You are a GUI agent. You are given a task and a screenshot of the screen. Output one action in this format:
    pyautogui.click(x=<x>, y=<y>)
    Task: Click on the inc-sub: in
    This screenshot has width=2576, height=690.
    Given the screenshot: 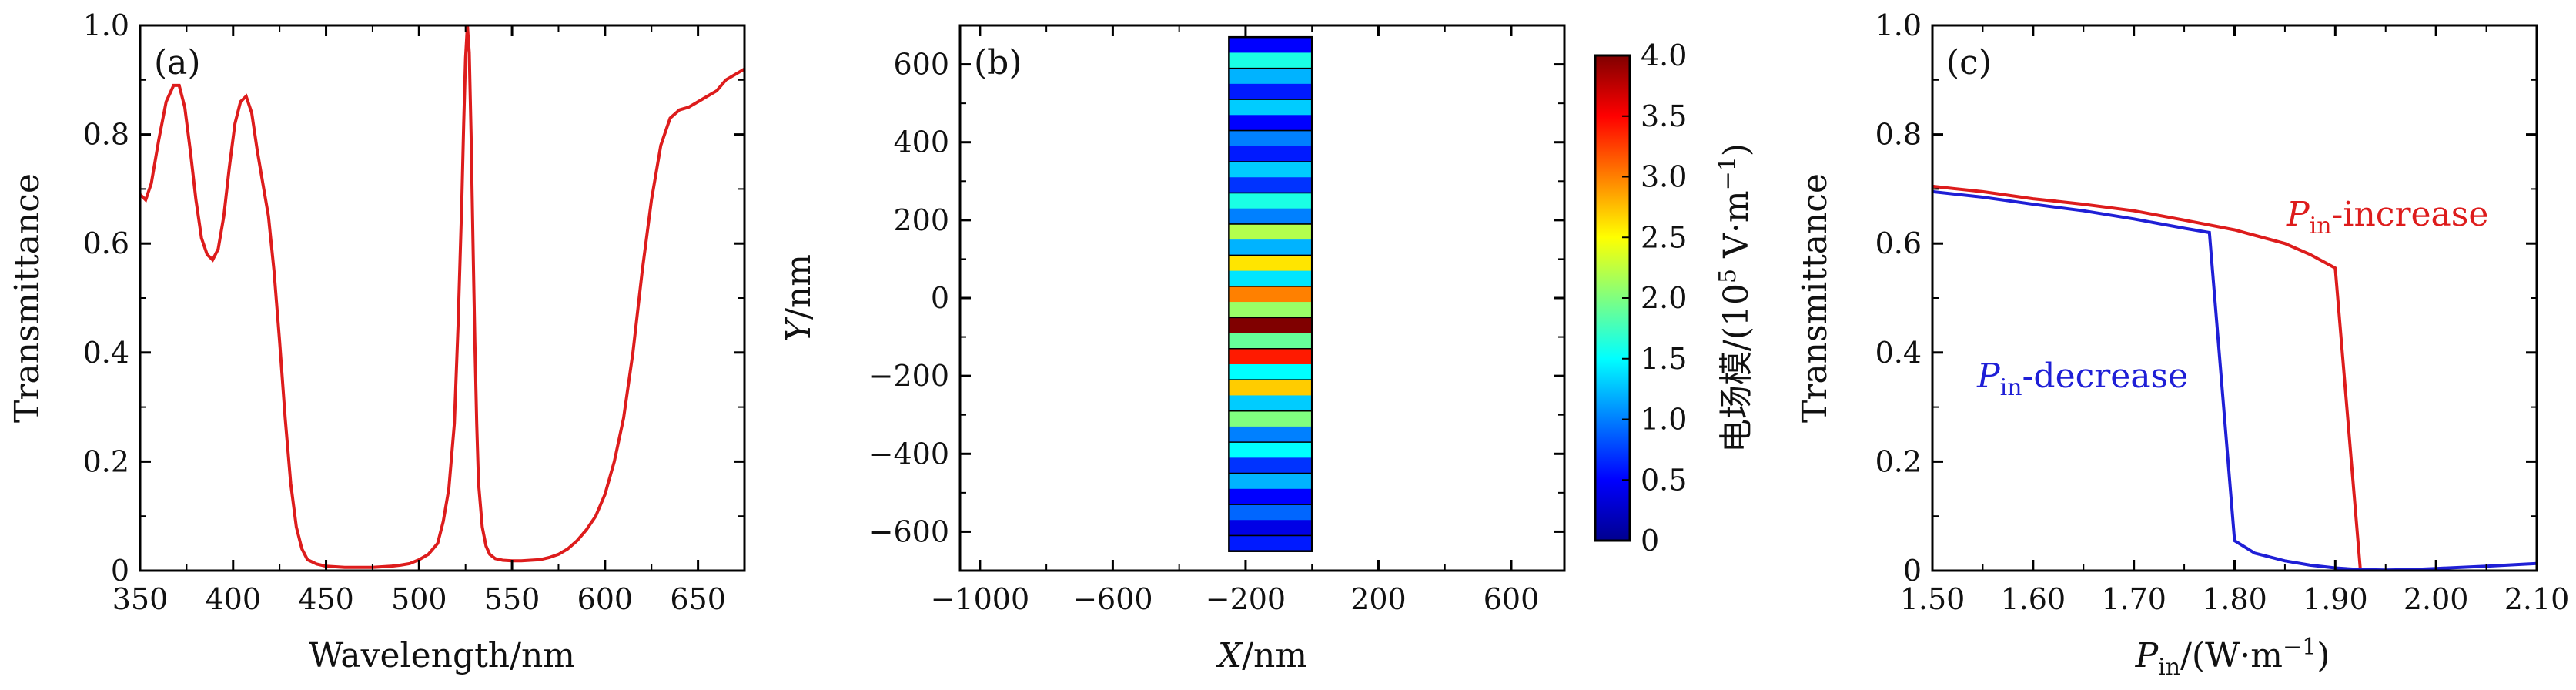 What is the action you would take?
    pyautogui.click(x=2321, y=226)
    